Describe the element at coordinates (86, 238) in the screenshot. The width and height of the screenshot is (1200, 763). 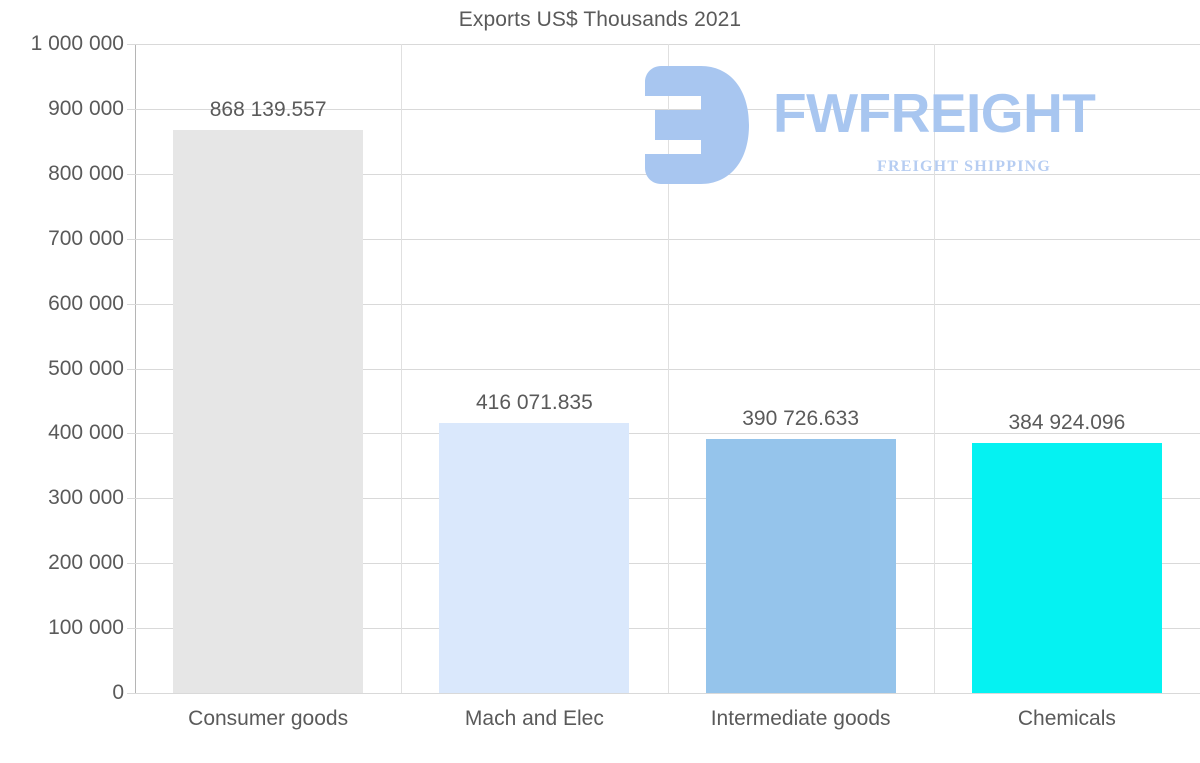
I see `y-axis-tick-label: 700 000` at that location.